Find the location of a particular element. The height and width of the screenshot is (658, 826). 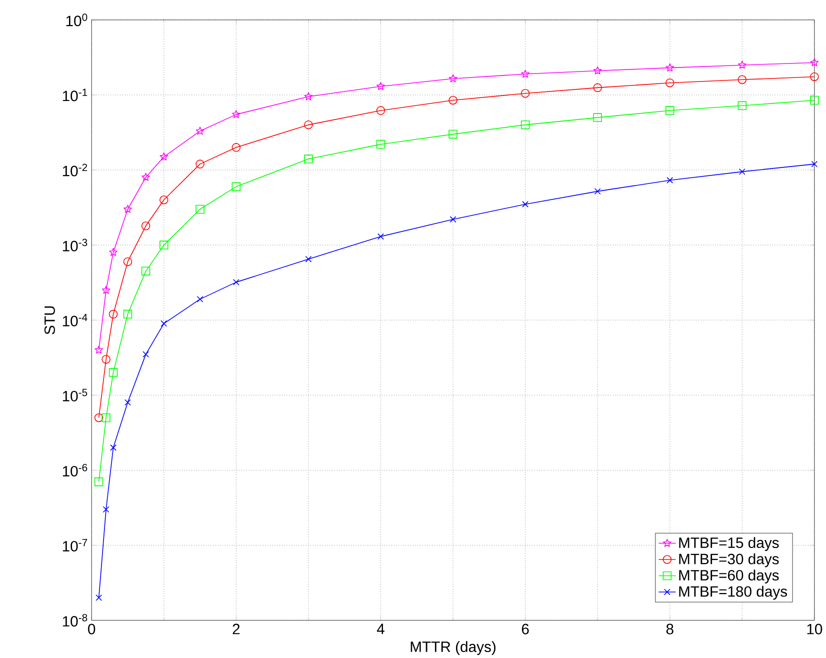

legend-label: MTBF=60 days is located at coordinates (729, 576).